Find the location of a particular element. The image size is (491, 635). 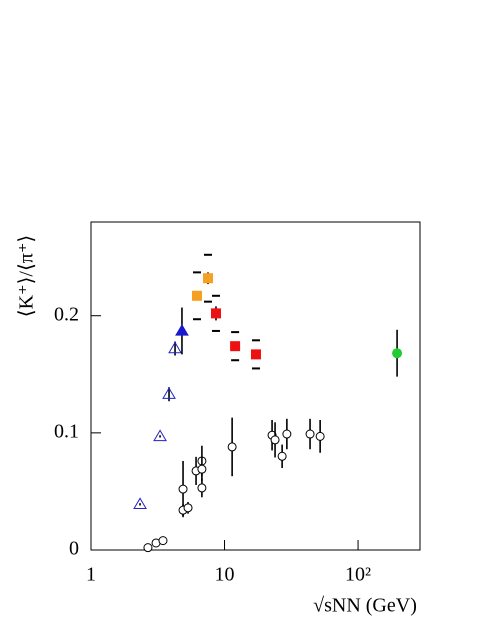

x-tick-label: 10² is located at coordinates (358, 575).